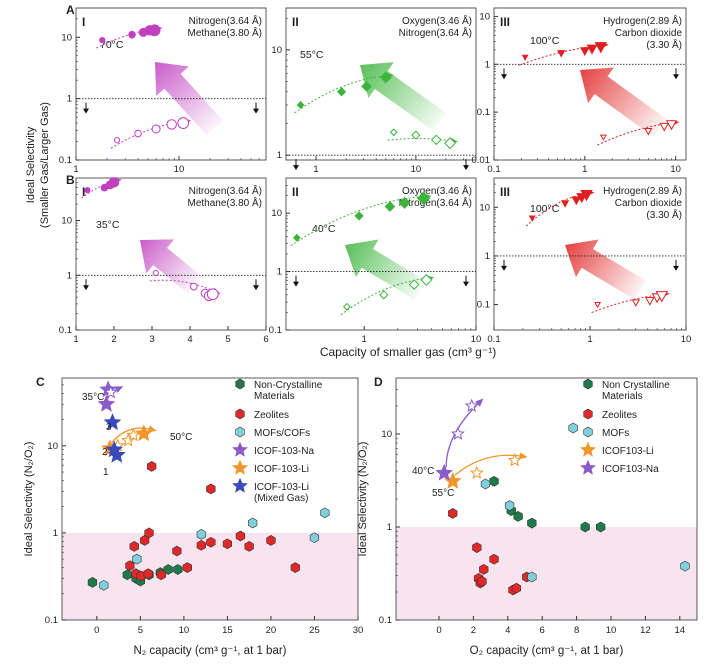 This screenshot has width=705, height=665. Describe the element at coordinates (378, 382) in the screenshot. I see `panel-letter: D` at that location.